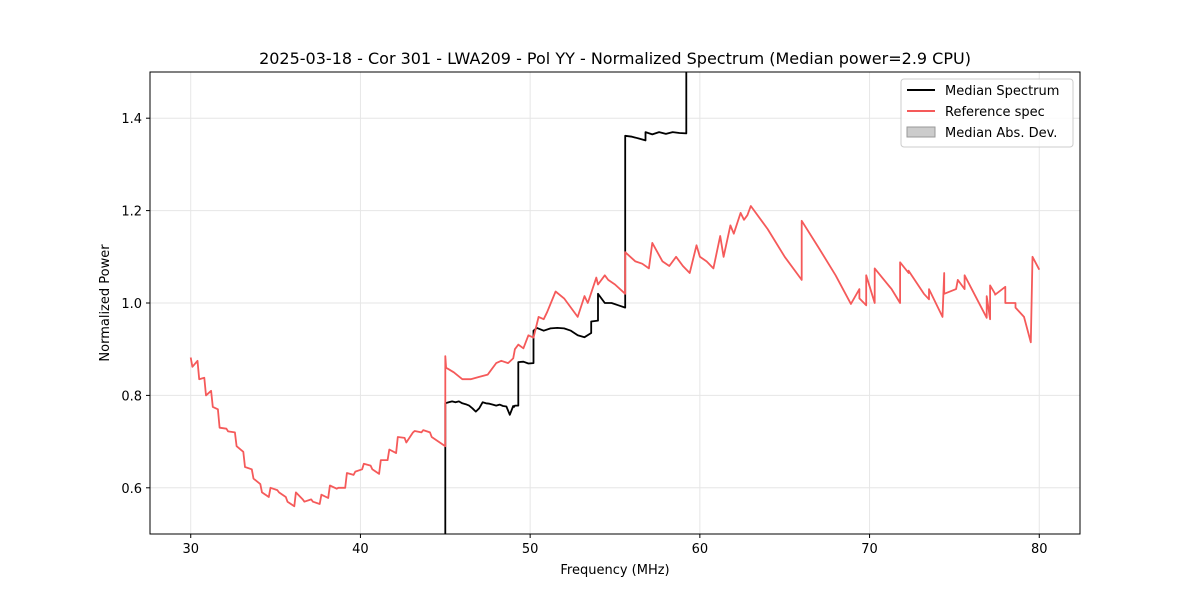  I want to click on y-tick-label: 1.0, so click(131, 304).